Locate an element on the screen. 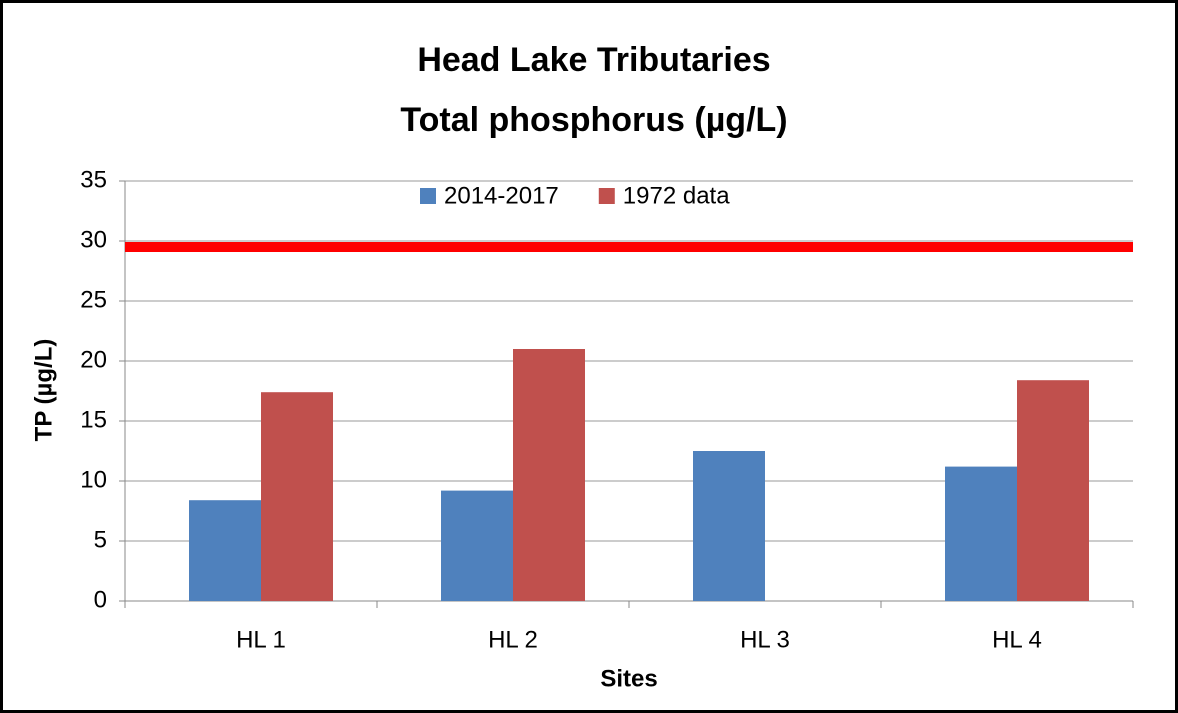  x-tick-label: HL 3 is located at coordinates (765, 639).